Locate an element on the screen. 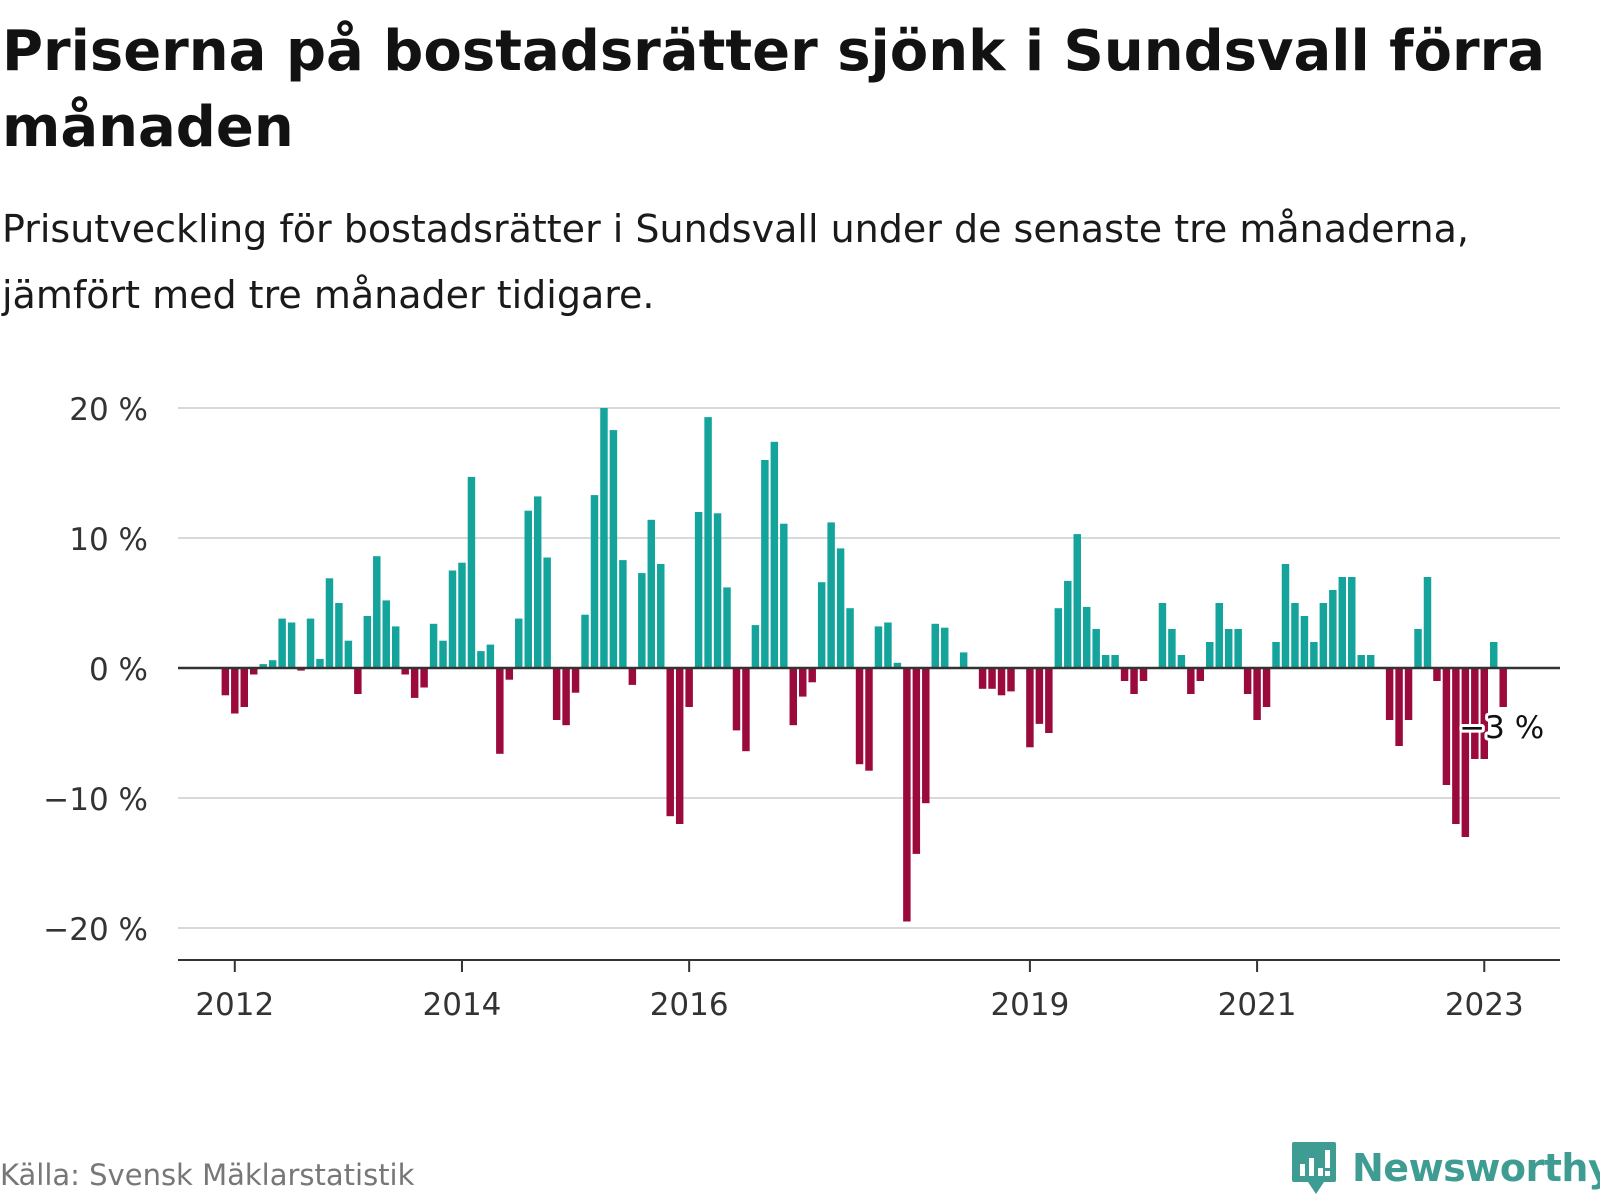 Image resolution: width=1600 pixels, height=1200 pixels. newsworthy-logo: Newsworthy is located at coordinates (1445, 1168).